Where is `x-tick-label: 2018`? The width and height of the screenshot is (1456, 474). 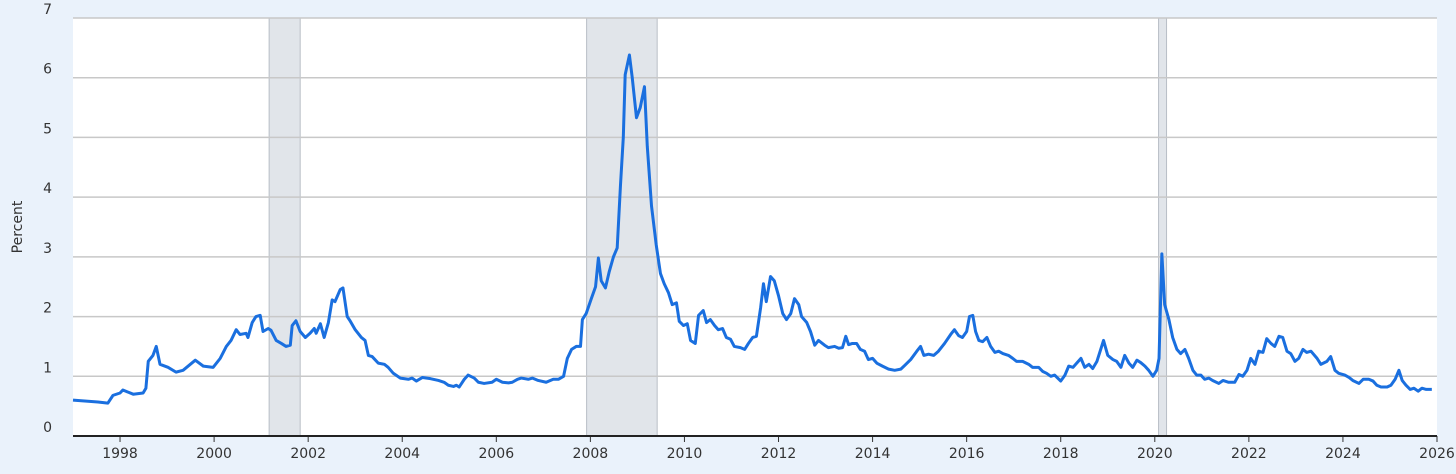
x-tick-label: 2018 is located at coordinates (1061, 454).